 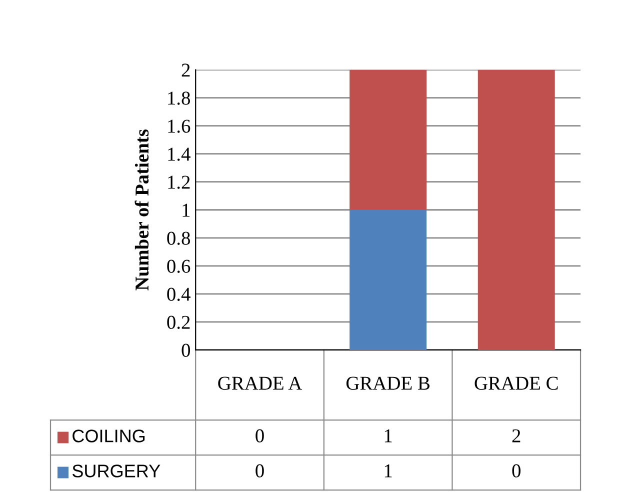 What do you see at coordinates (179, 182) in the screenshot?
I see `y-tick-label: 1.2` at bounding box center [179, 182].